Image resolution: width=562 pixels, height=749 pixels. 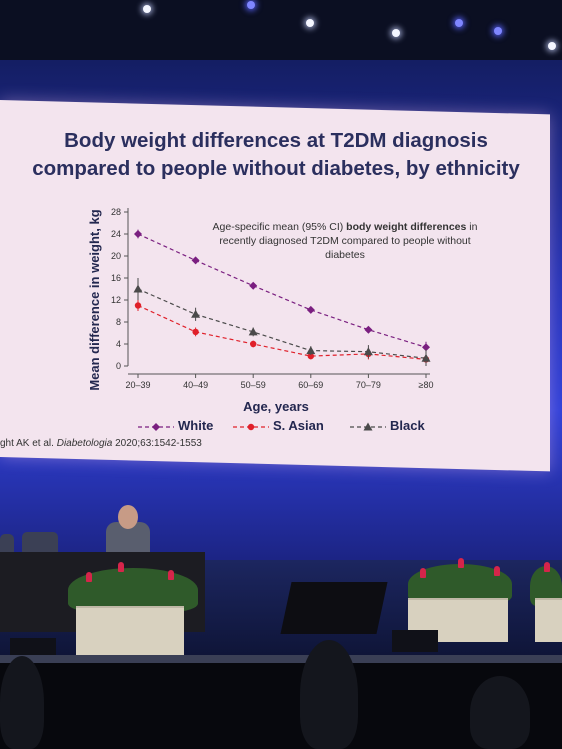 I want to click on x-axis-label: Age, years, so click(x=276, y=406).